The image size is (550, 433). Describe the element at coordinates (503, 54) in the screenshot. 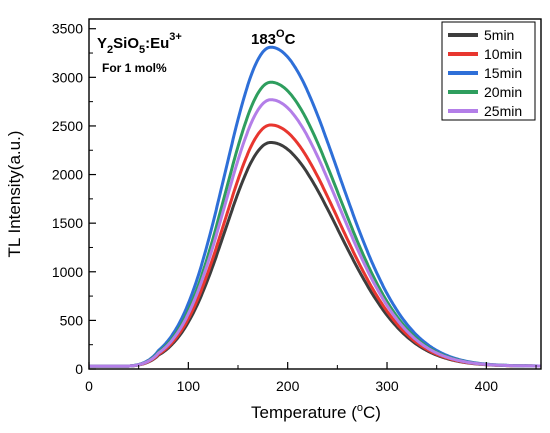

I see `legend-label-10min: 10min` at that location.